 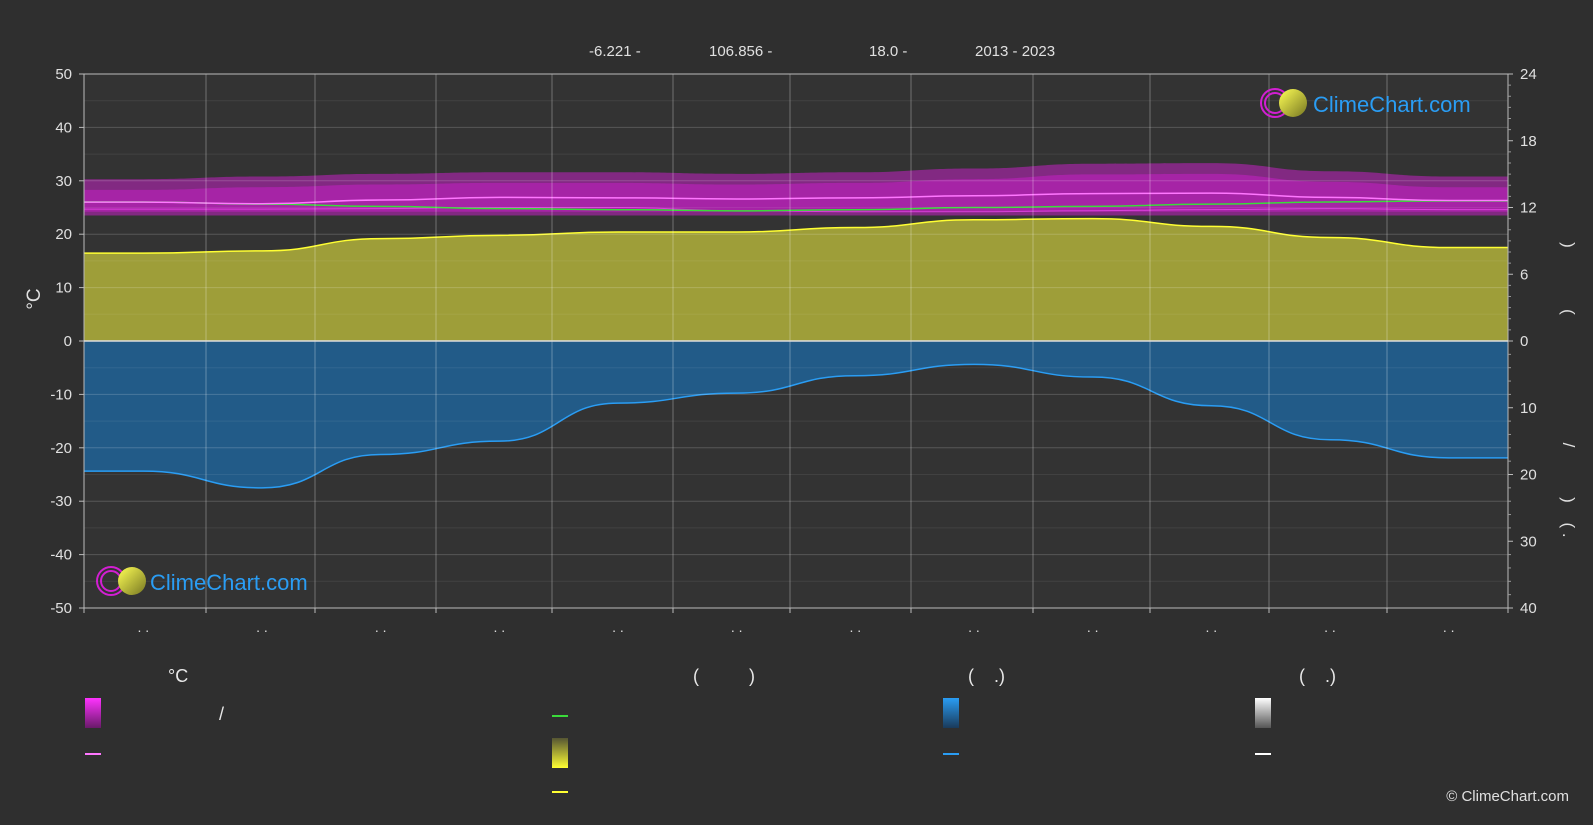 I want to click on legend-slash: /, so click(x=222, y=714).